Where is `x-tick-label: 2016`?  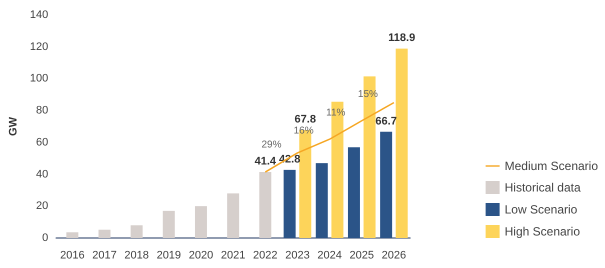
x-tick-label: 2016 is located at coordinates (72, 256).